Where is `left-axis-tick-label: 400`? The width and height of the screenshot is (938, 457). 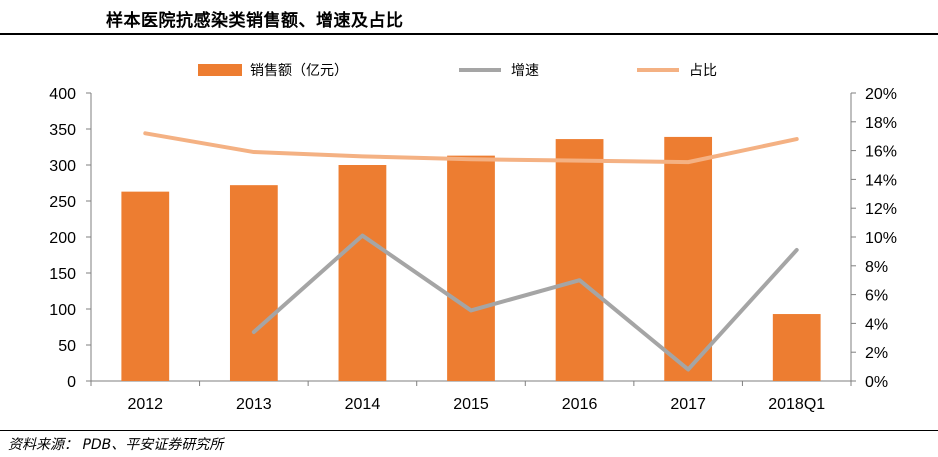
left-axis-tick-label: 400 is located at coordinates (62, 94).